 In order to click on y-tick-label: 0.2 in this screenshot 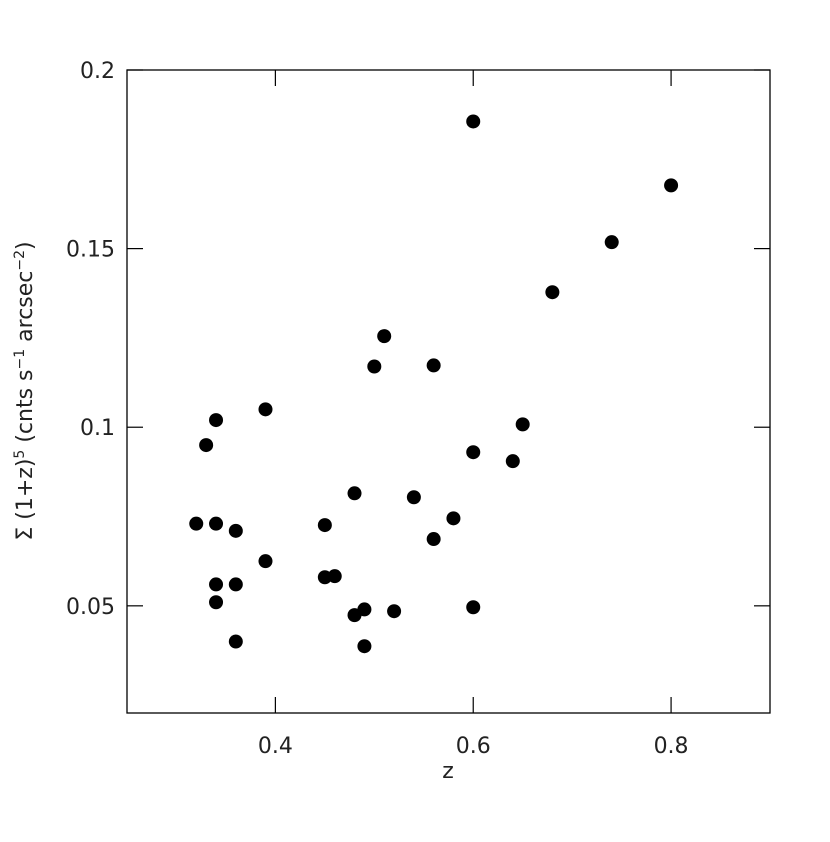, I will do `click(97, 71)`.